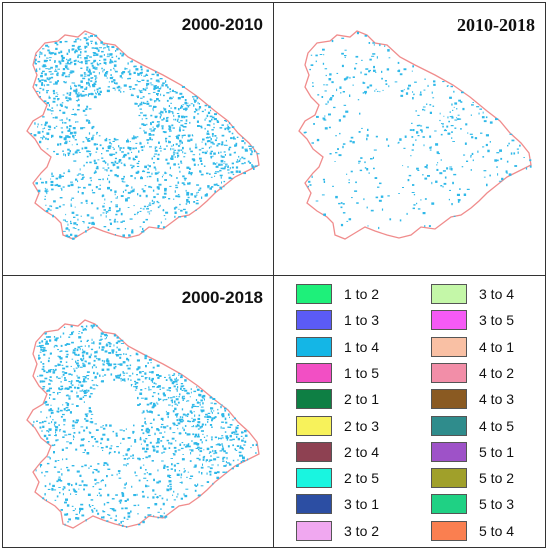  I want to click on legend-item: 1 to 5, so click(337, 373).